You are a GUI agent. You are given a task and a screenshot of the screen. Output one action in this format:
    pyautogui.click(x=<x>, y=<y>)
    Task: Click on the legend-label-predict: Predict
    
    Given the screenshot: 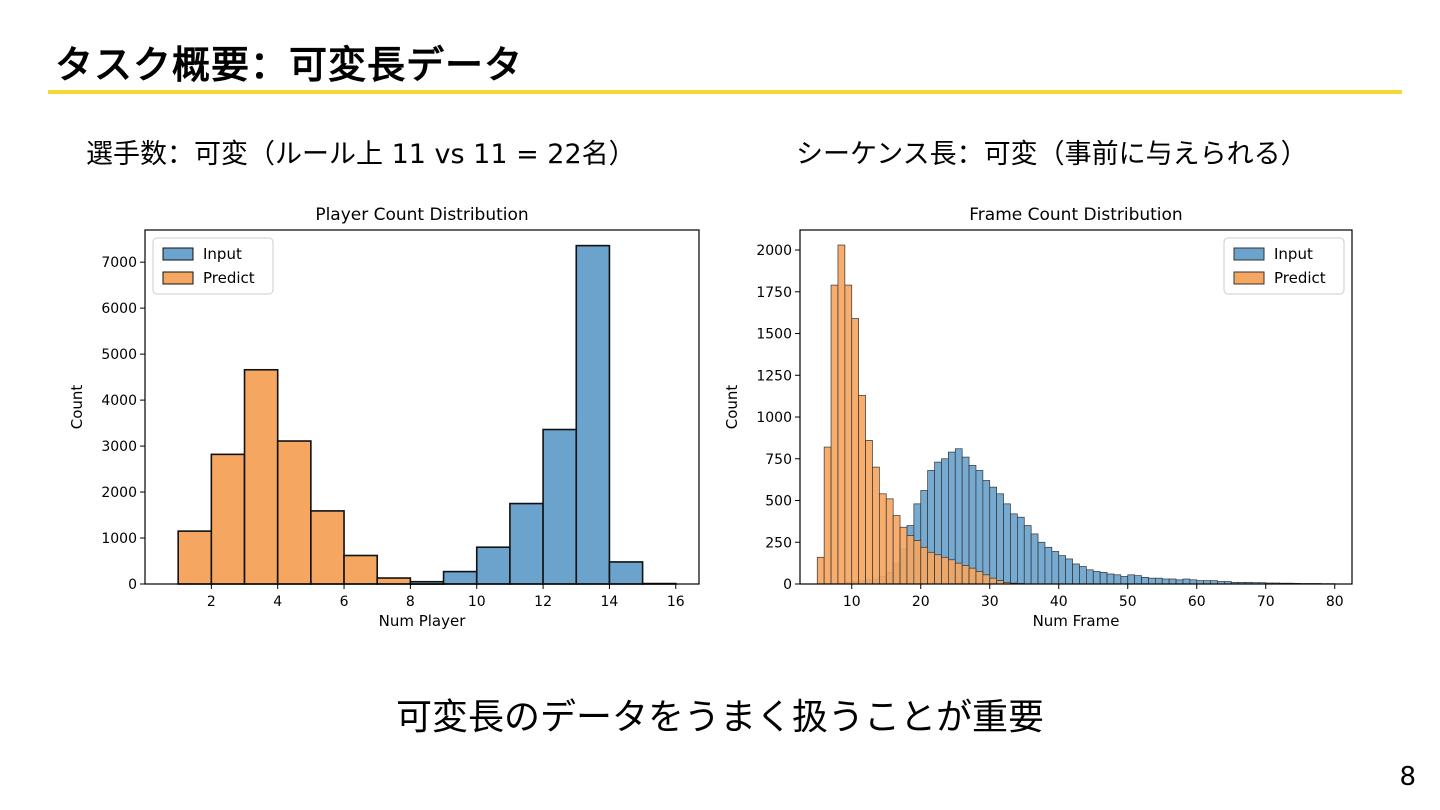 What is the action you would take?
    pyautogui.click(x=229, y=278)
    